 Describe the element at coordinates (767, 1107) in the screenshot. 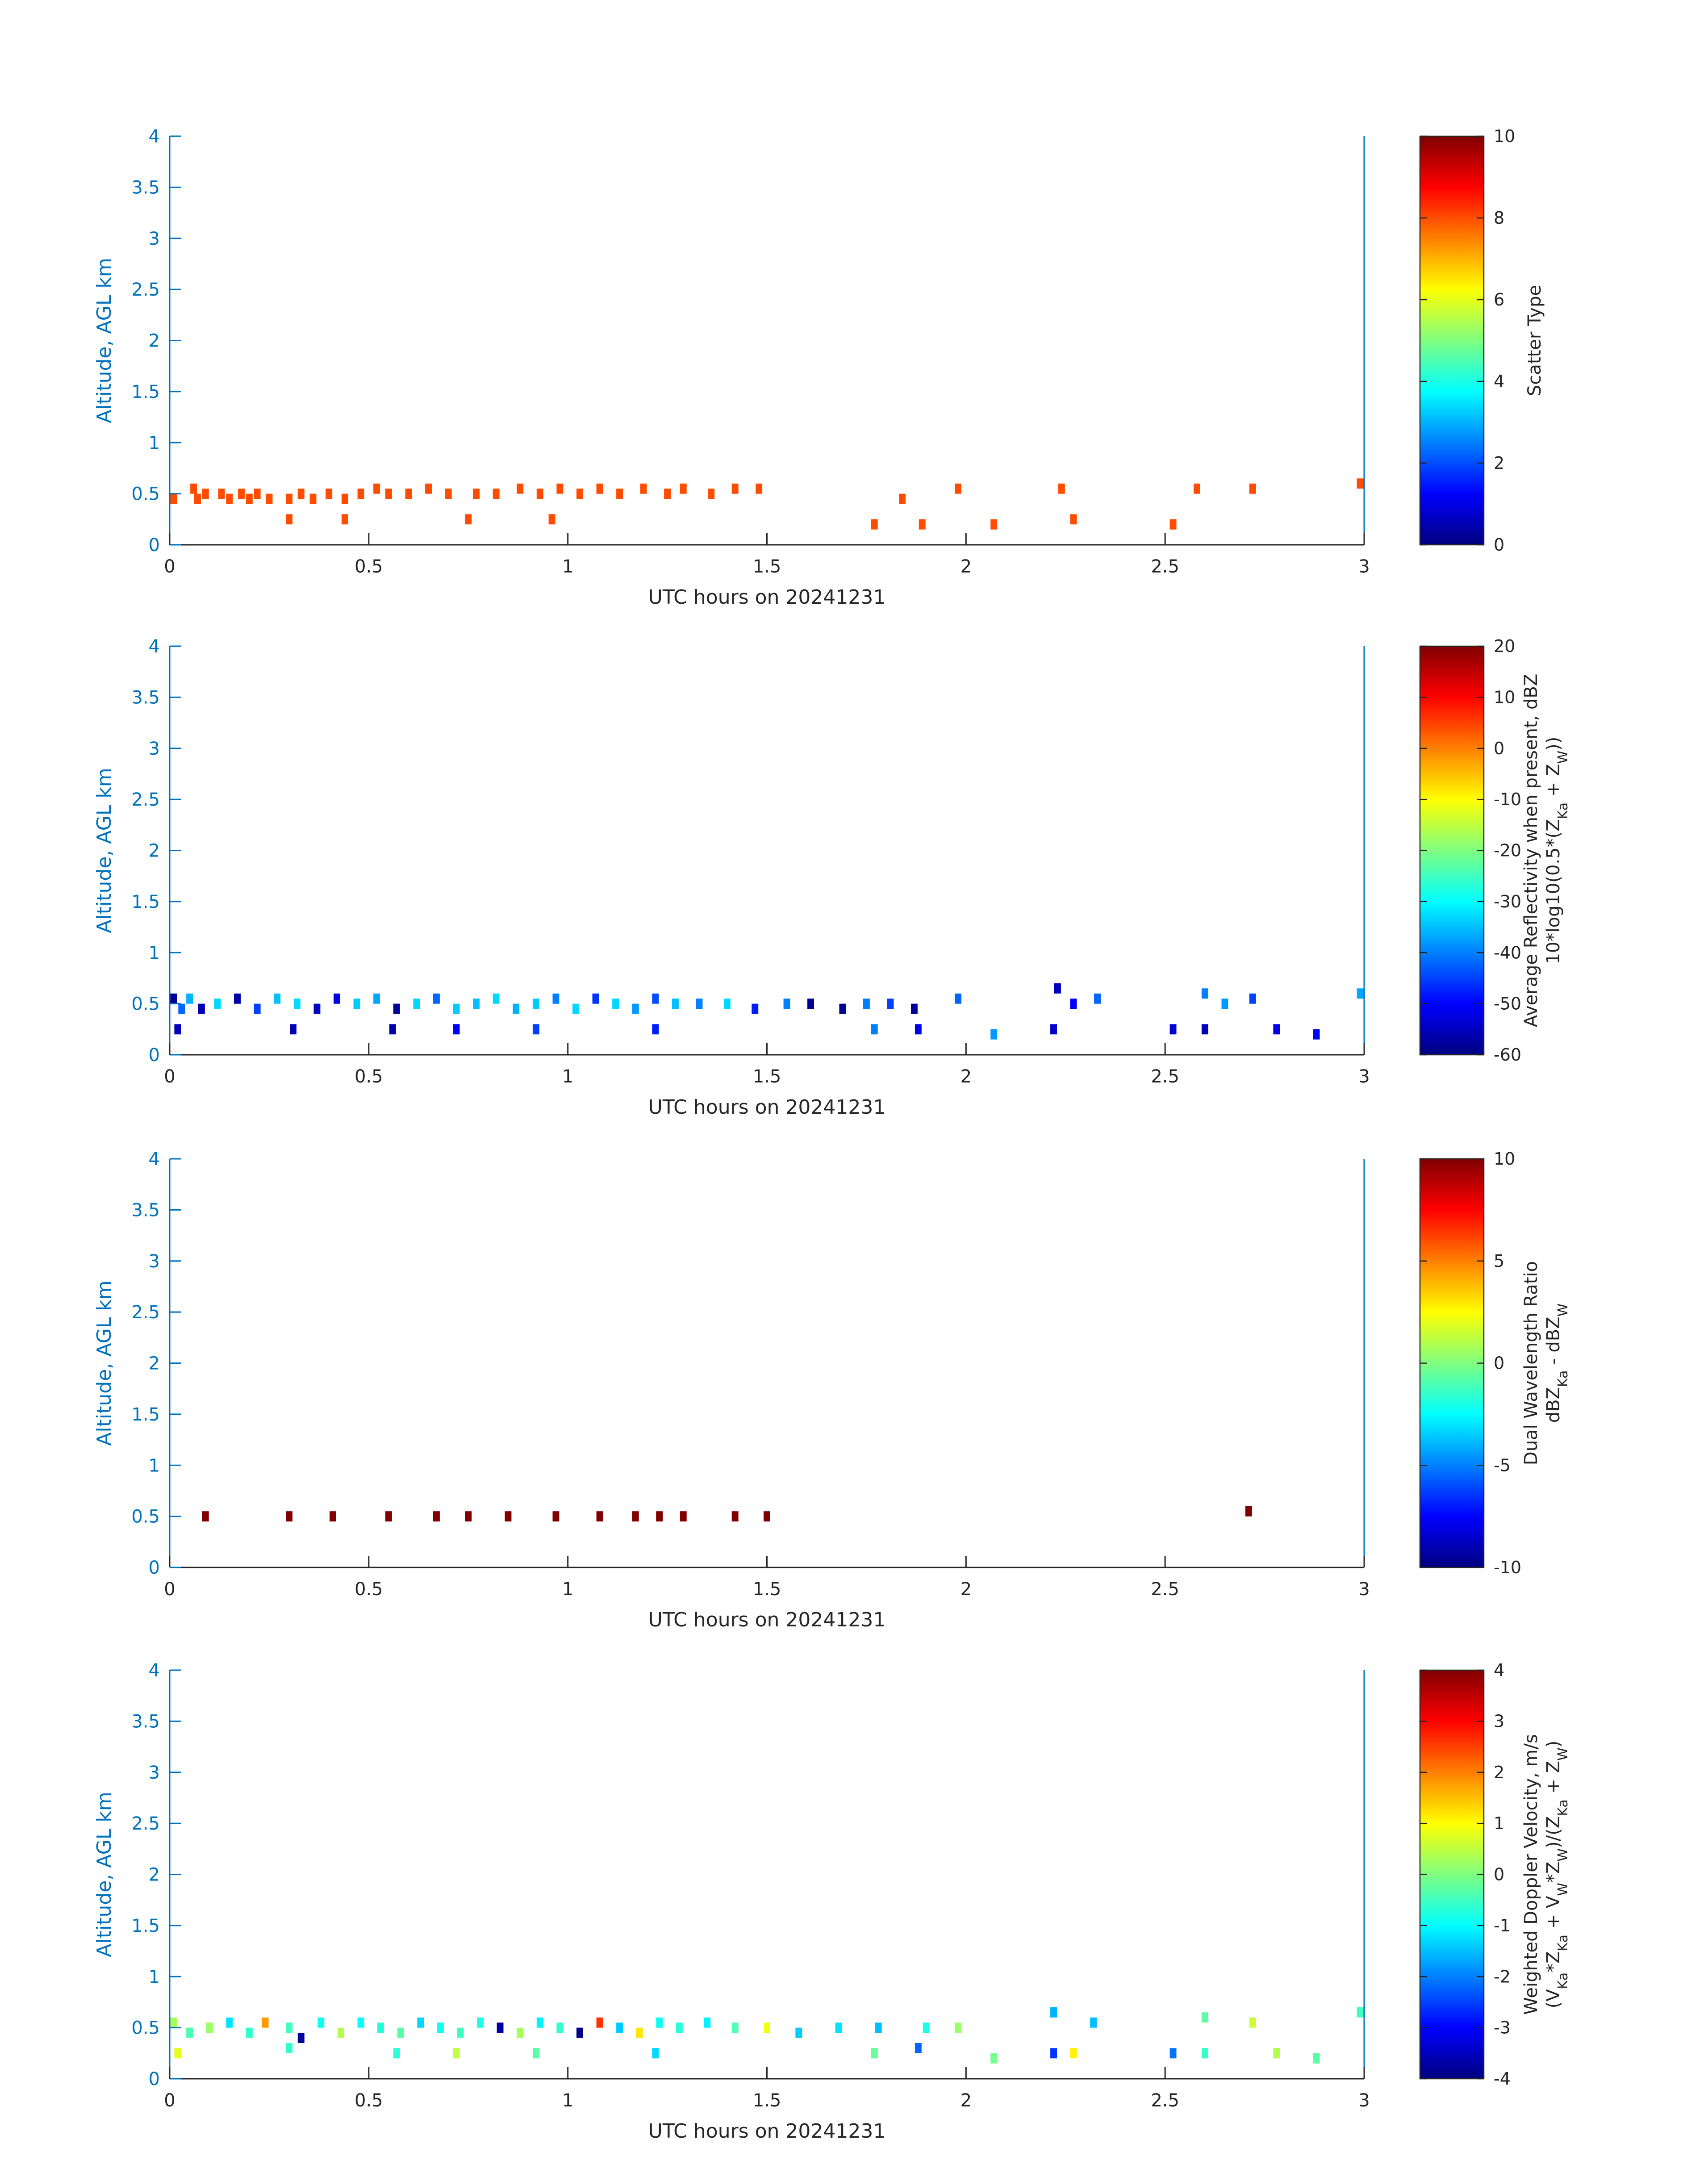

I see `x-axis-label: UTC hours on 20241231` at that location.